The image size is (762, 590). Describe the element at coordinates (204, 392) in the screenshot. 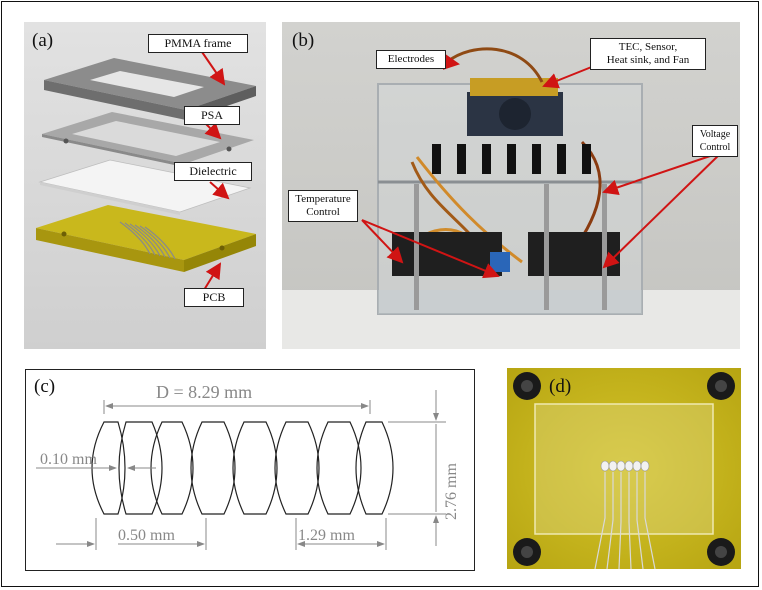

I see `dim-d-text: D = 8.29 mm` at that location.